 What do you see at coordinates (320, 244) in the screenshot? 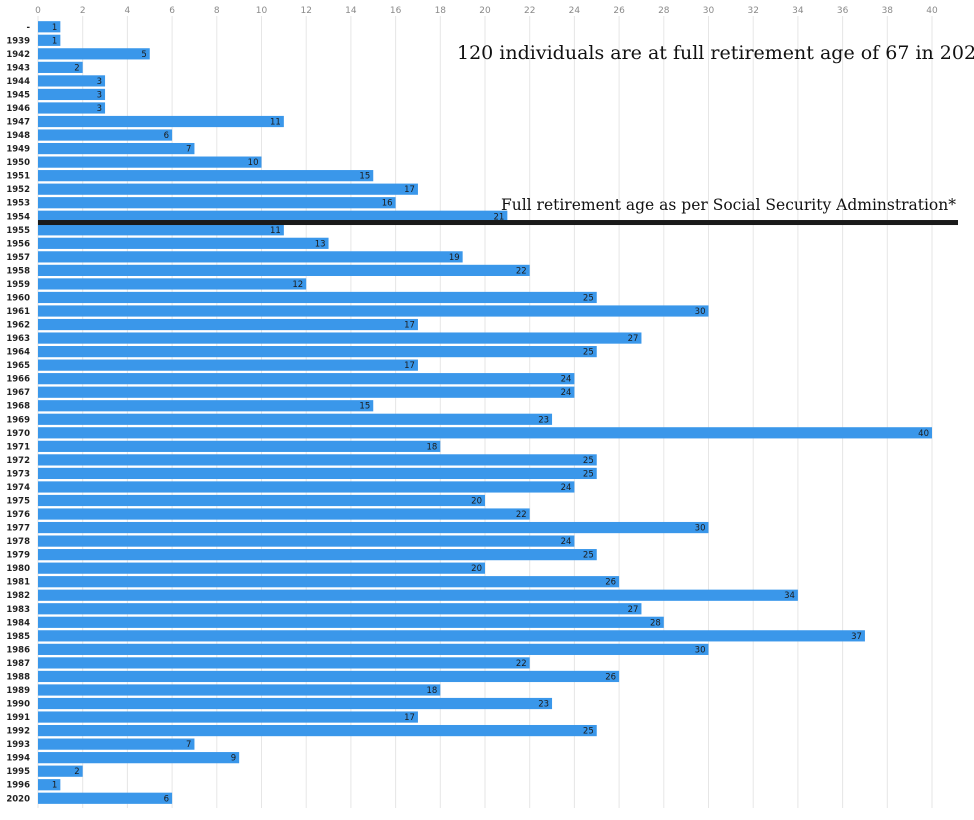
I see `data-label: 13` at bounding box center [320, 244].